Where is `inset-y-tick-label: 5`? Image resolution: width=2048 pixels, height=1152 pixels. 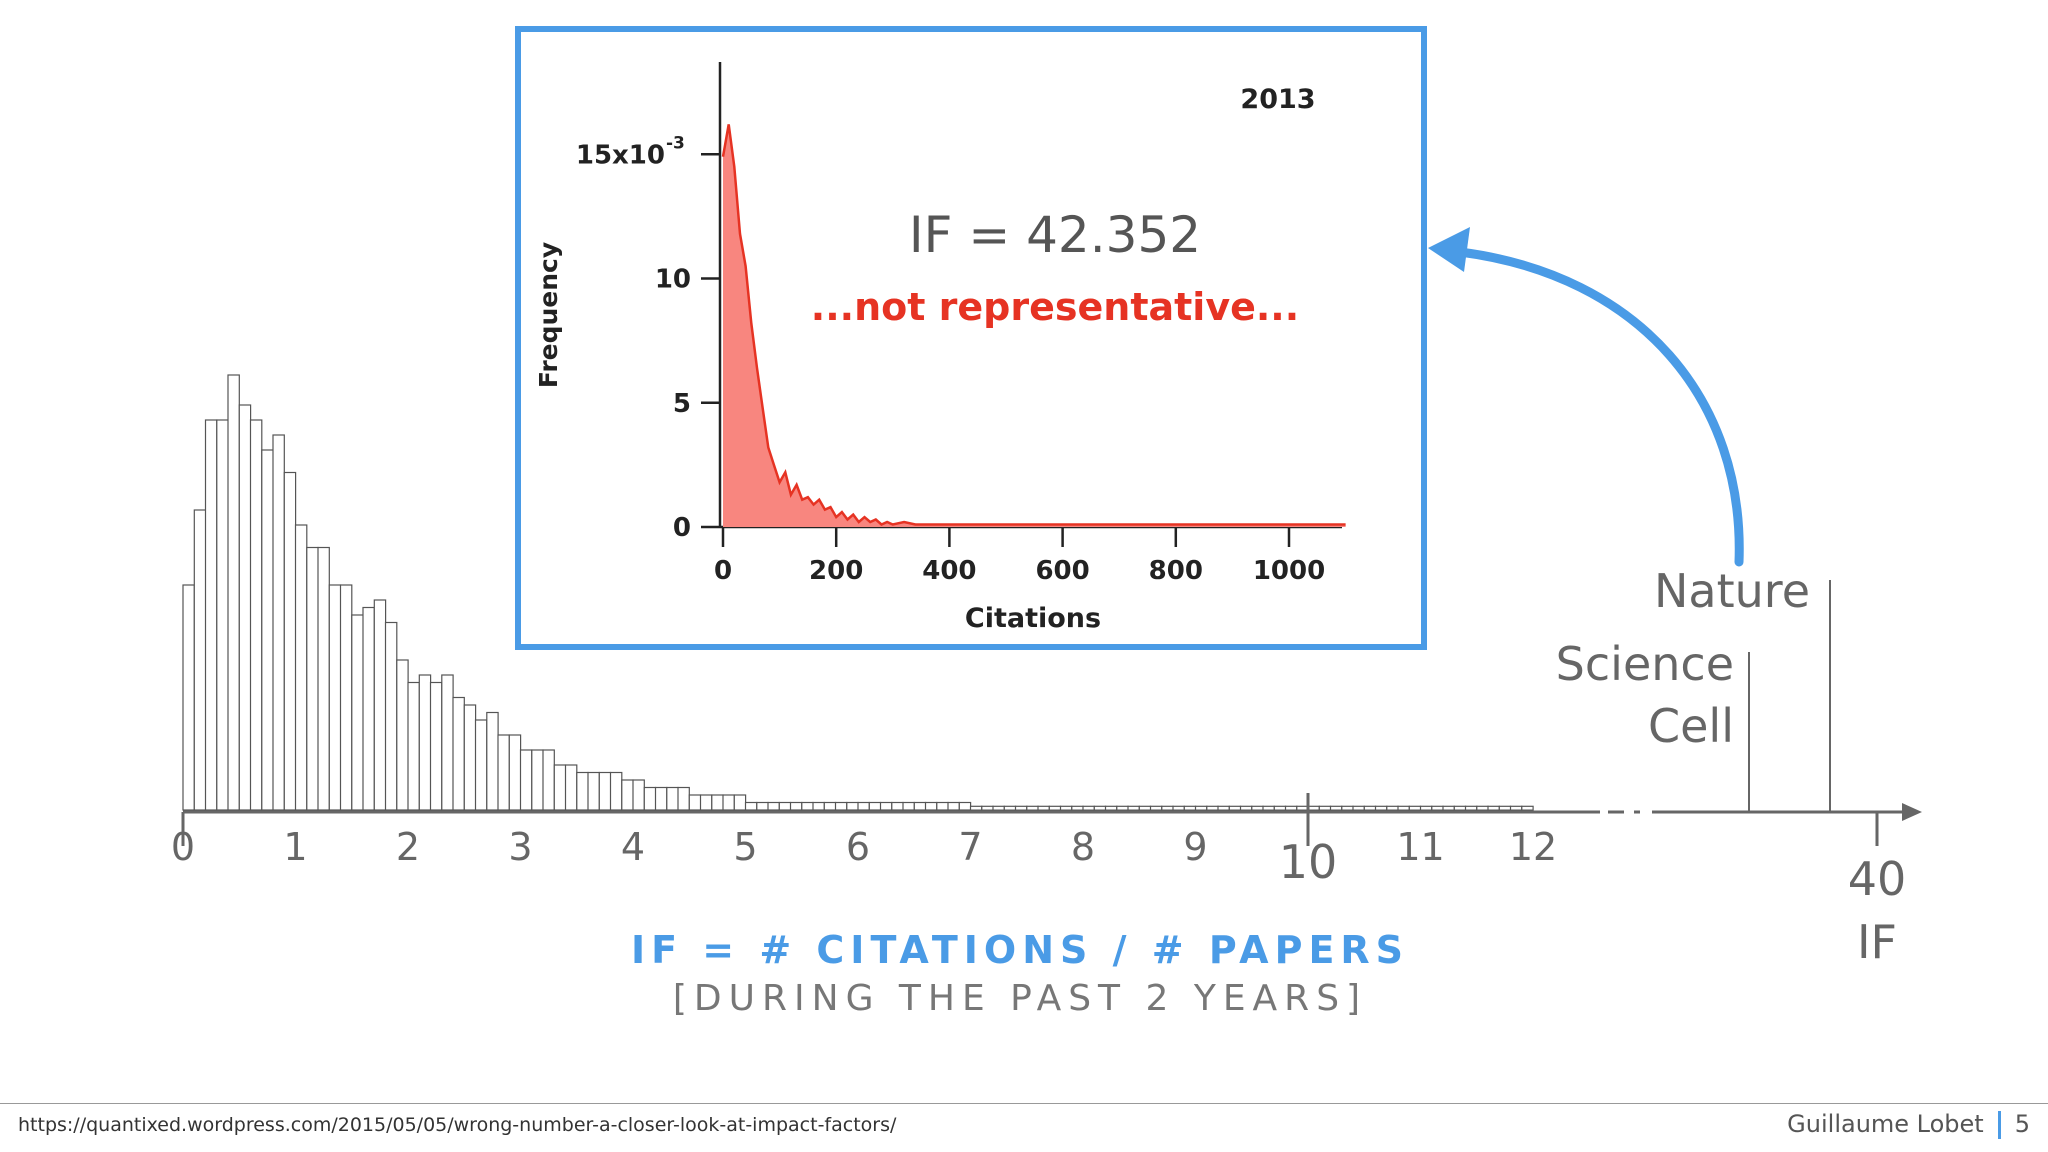 inset-y-tick-label: 5 is located at coordinates (682, 404).